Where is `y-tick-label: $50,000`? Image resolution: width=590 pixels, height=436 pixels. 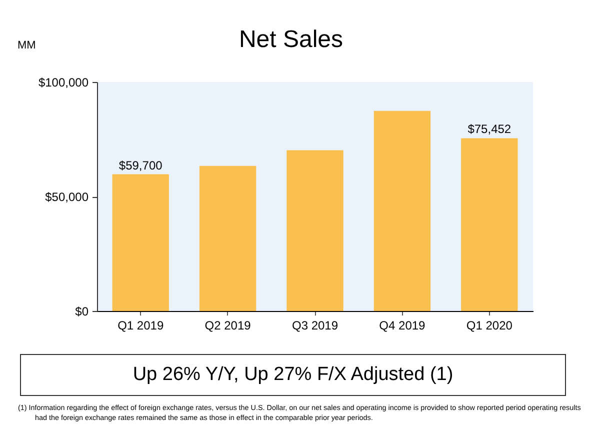 y-tick-label: $50,000 is located at coordinates (67, 197).